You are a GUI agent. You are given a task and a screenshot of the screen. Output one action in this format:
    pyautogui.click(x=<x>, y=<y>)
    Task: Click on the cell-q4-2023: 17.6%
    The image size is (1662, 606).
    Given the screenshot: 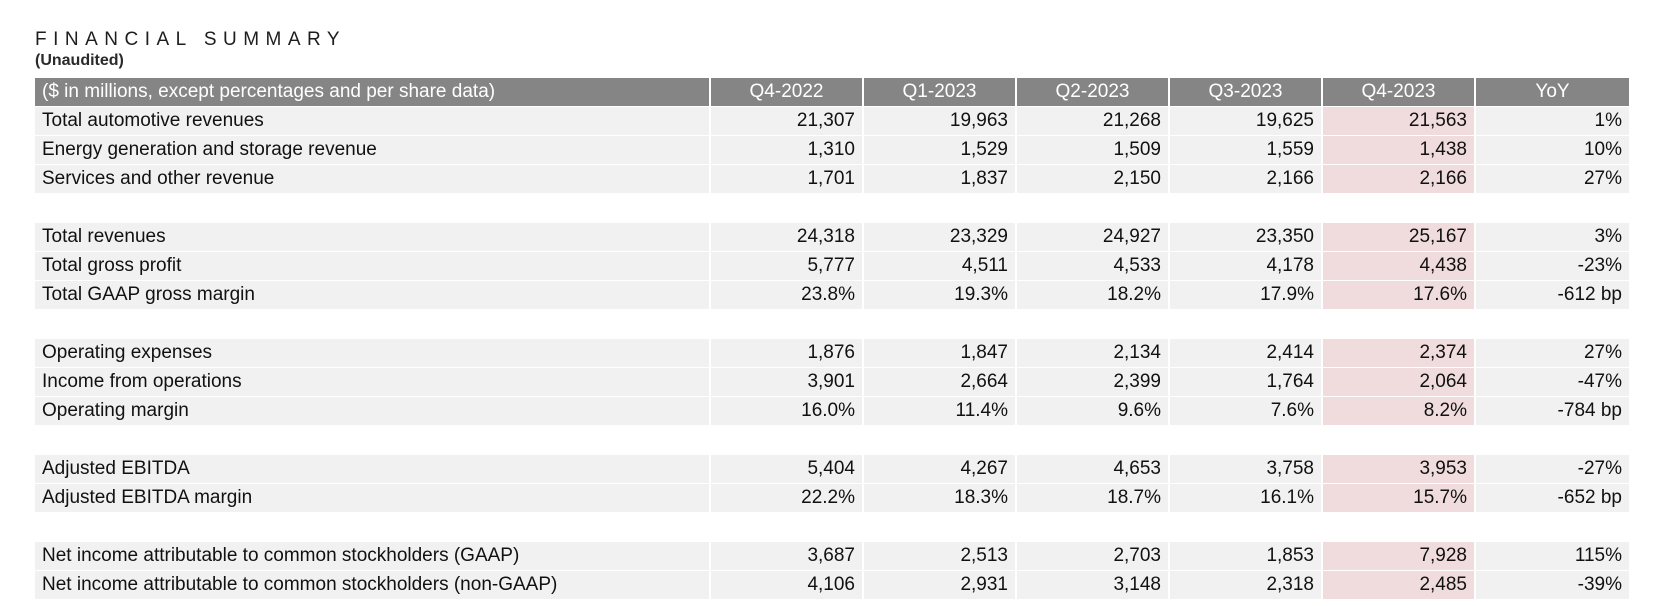 What is the action you would take?
    pyautogui.click(x=1399, y=294)
    